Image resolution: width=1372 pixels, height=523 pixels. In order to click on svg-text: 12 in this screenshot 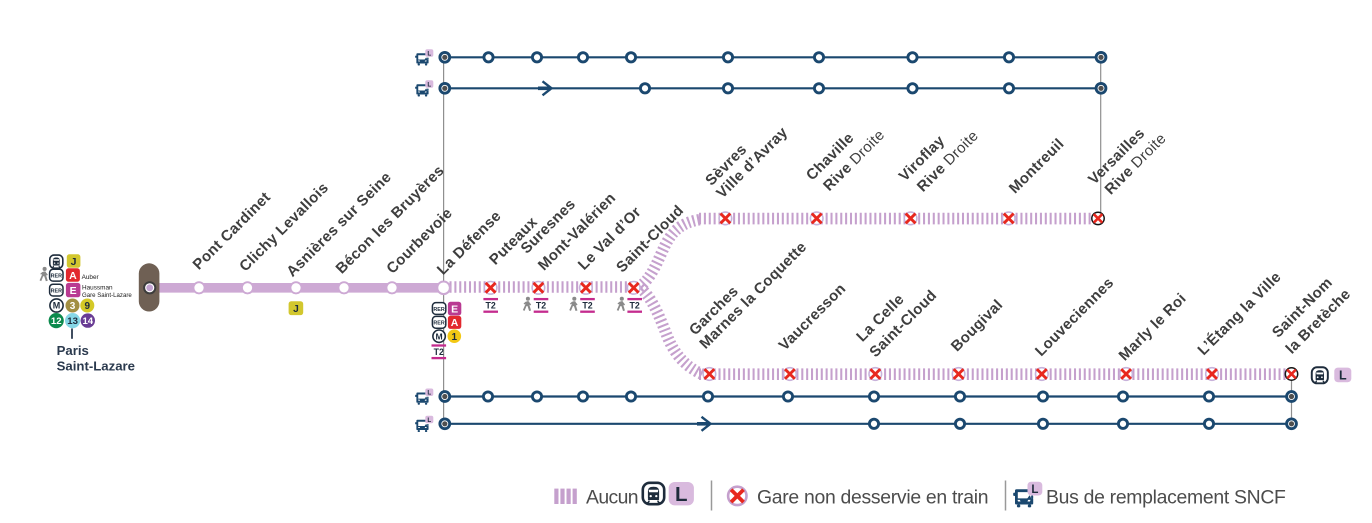, I will do `click(56, 321)`.